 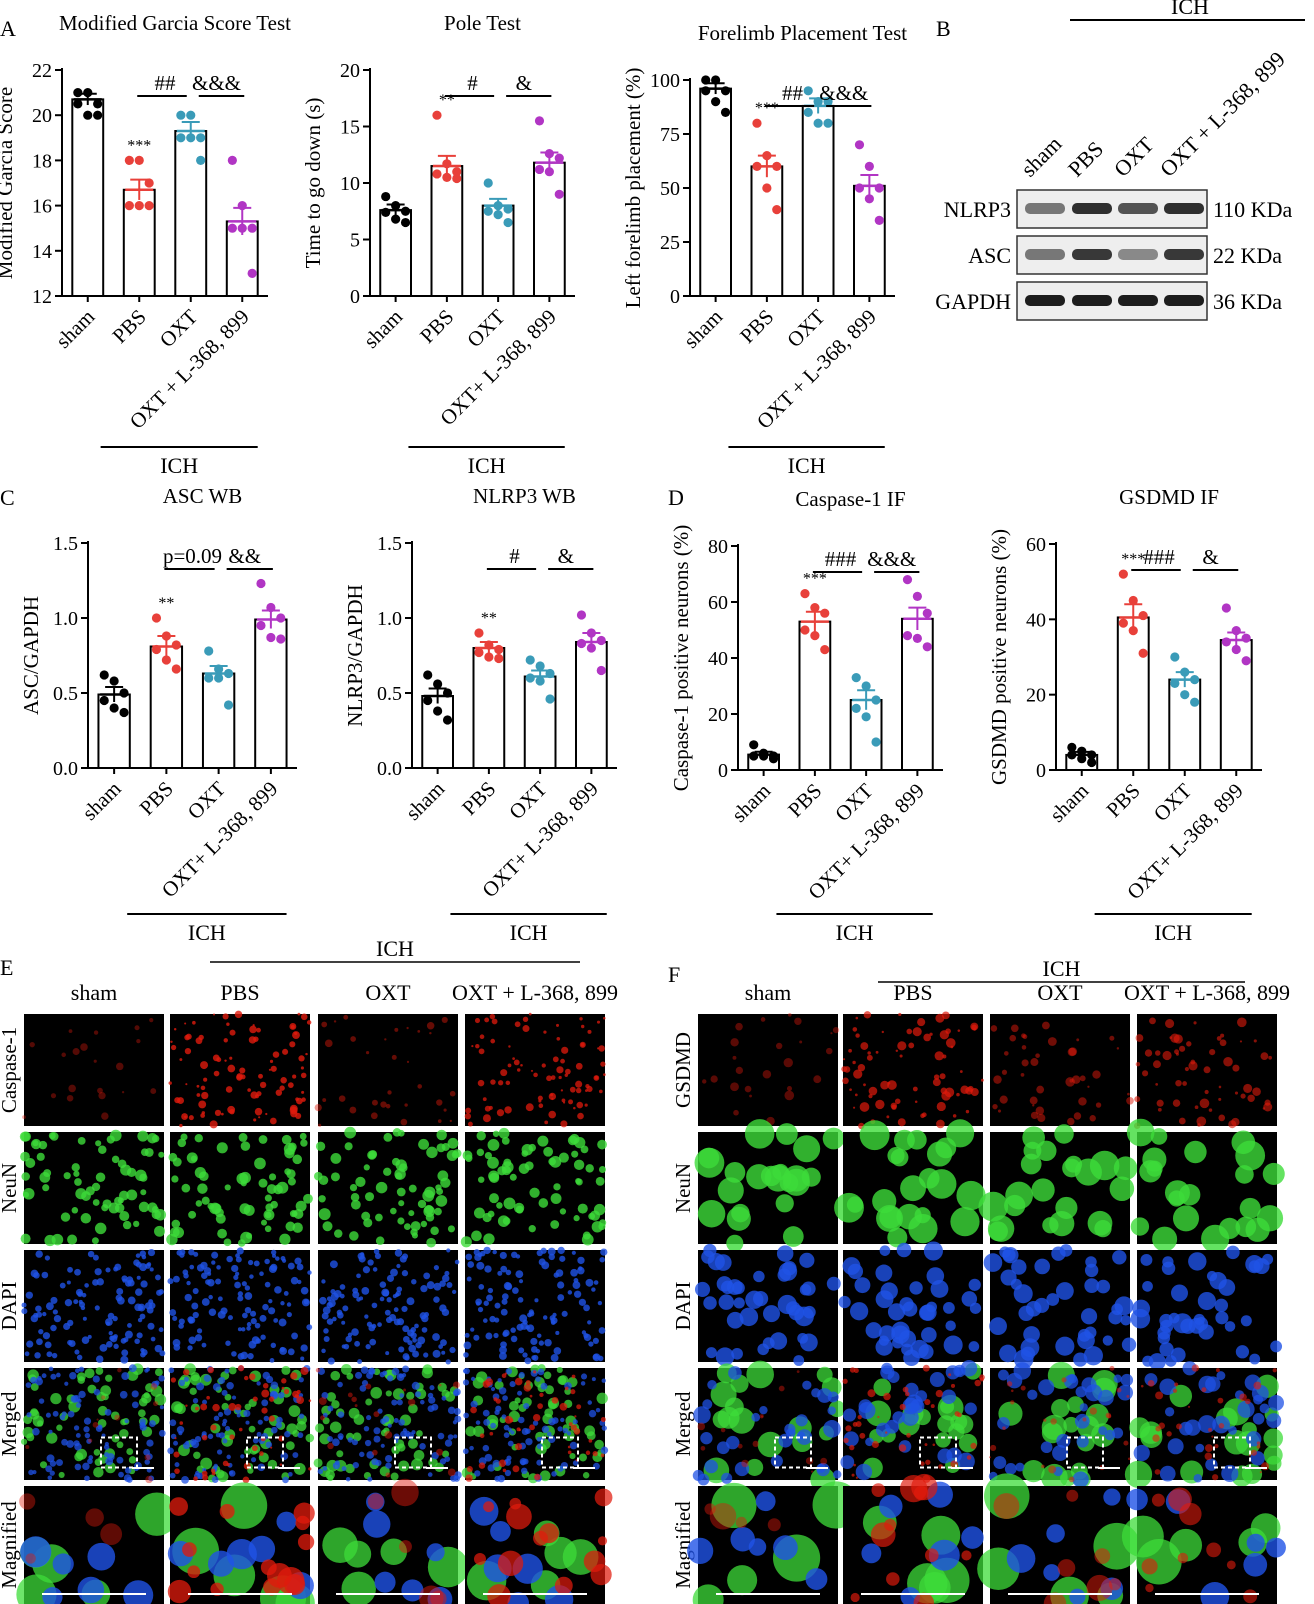 What do you see at coordinates (10, 1423) in the screenshot?
I see `micro-row-label: Merged` at bounding box center [10, 1423].